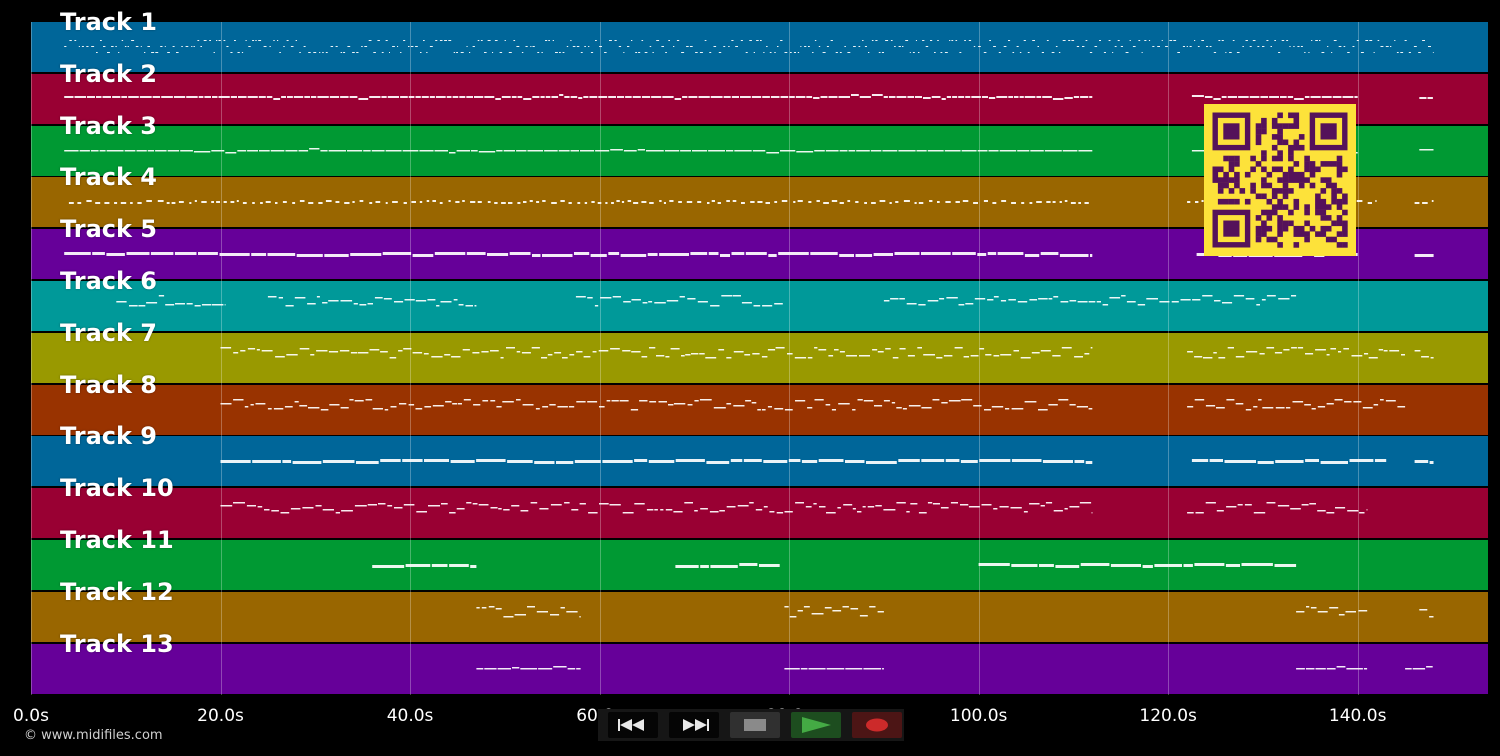 This screenshot has width=1500, height=756. I want to click on track-lane: Track 1, so click(759, 41).